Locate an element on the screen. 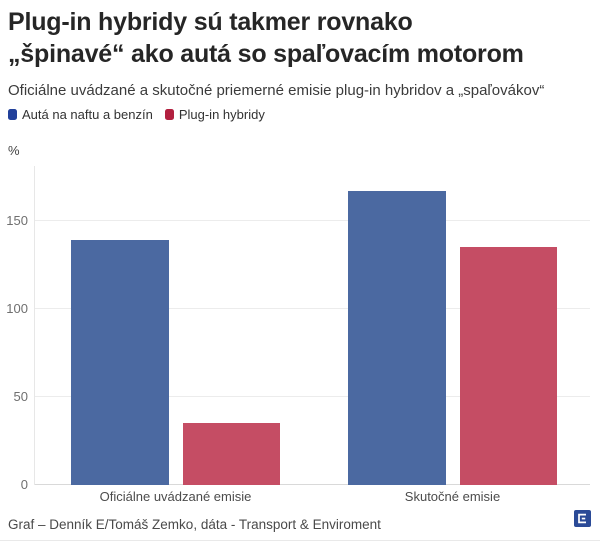 The height and width of the screenshot is (541, 600). legend-swatch-plugin-hybrids-icon is located at coordinates (169, 114).